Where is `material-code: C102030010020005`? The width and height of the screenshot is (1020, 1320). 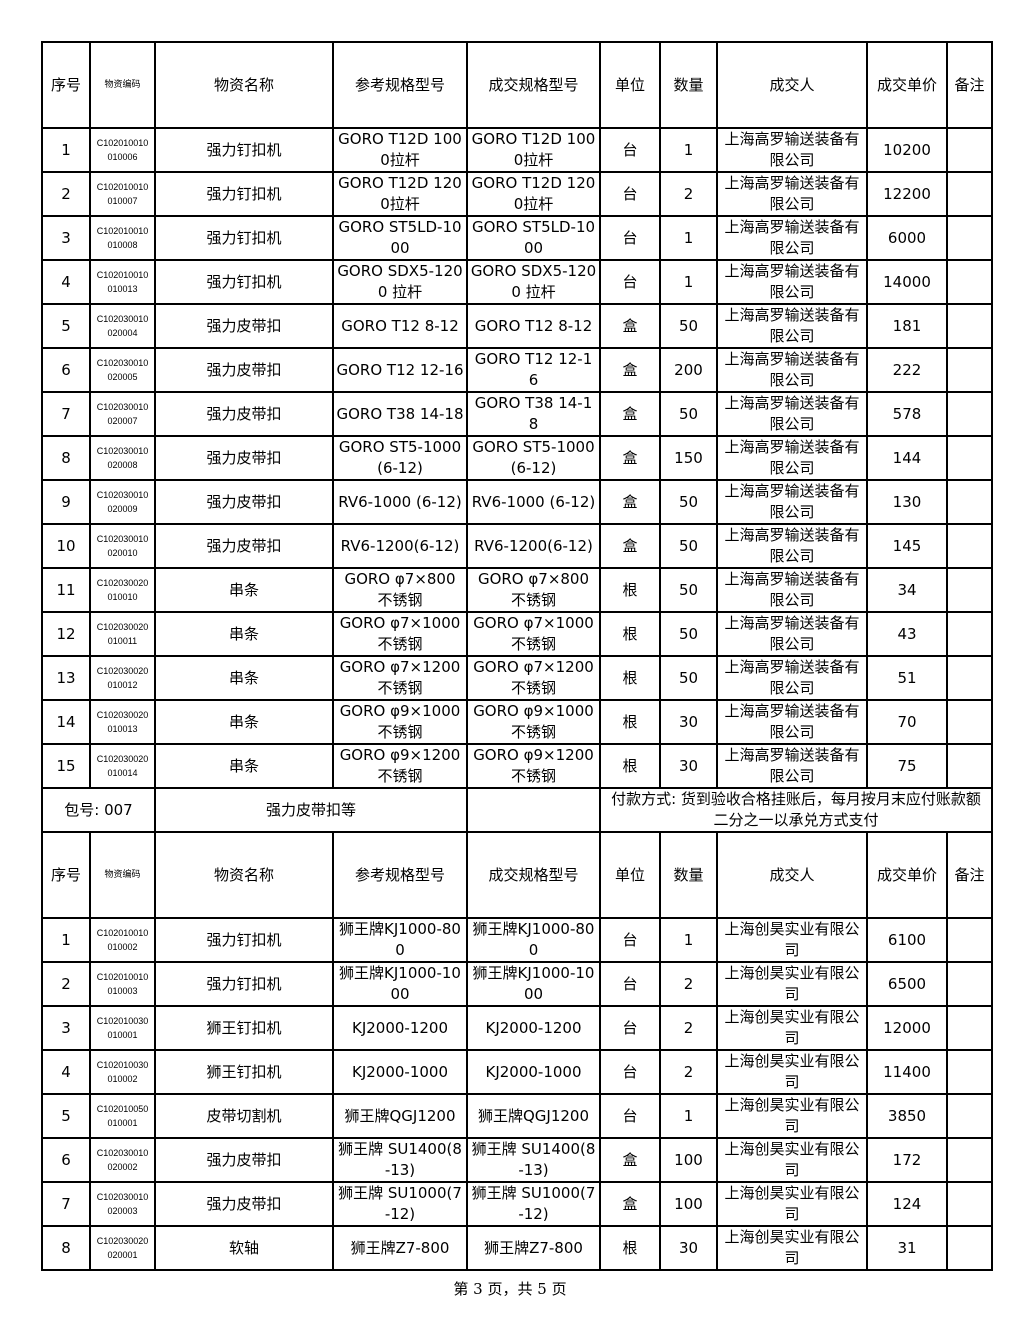 material-code: C102030010020005 is located at coordinates (122, 369).